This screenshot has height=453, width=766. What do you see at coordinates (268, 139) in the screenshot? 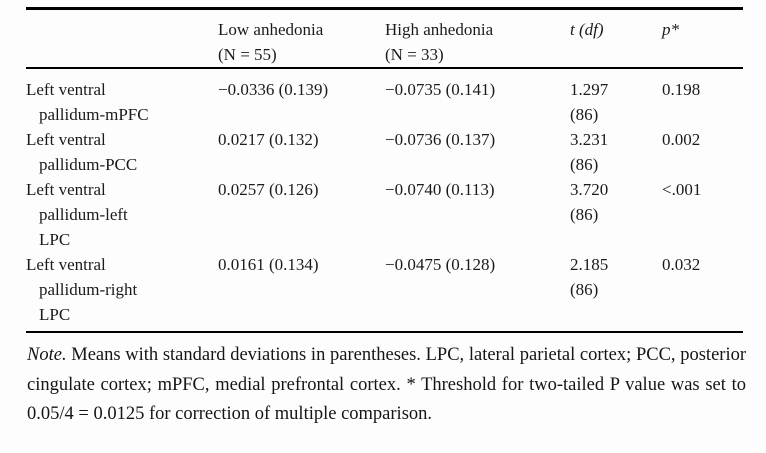
I see `cell-low-mean-sd: 0.0217 (0.132)` at bounding box center [268, 139].